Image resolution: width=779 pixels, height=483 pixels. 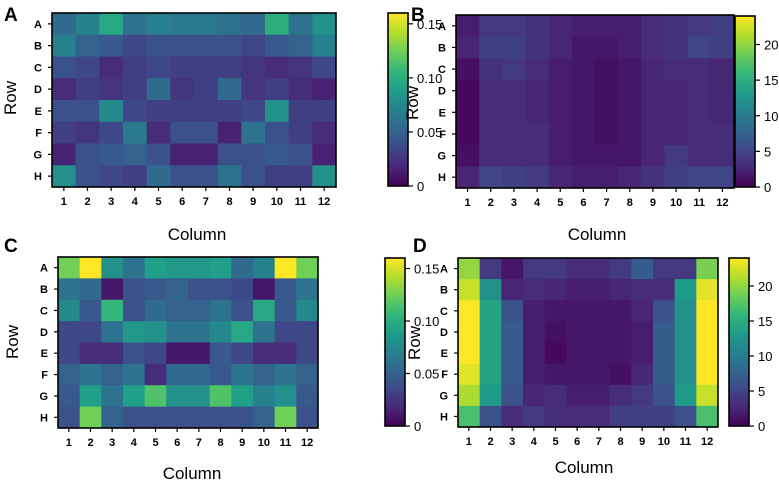 I want to click on heatmap-cell: A2: 4, so click(x=490, y=269).